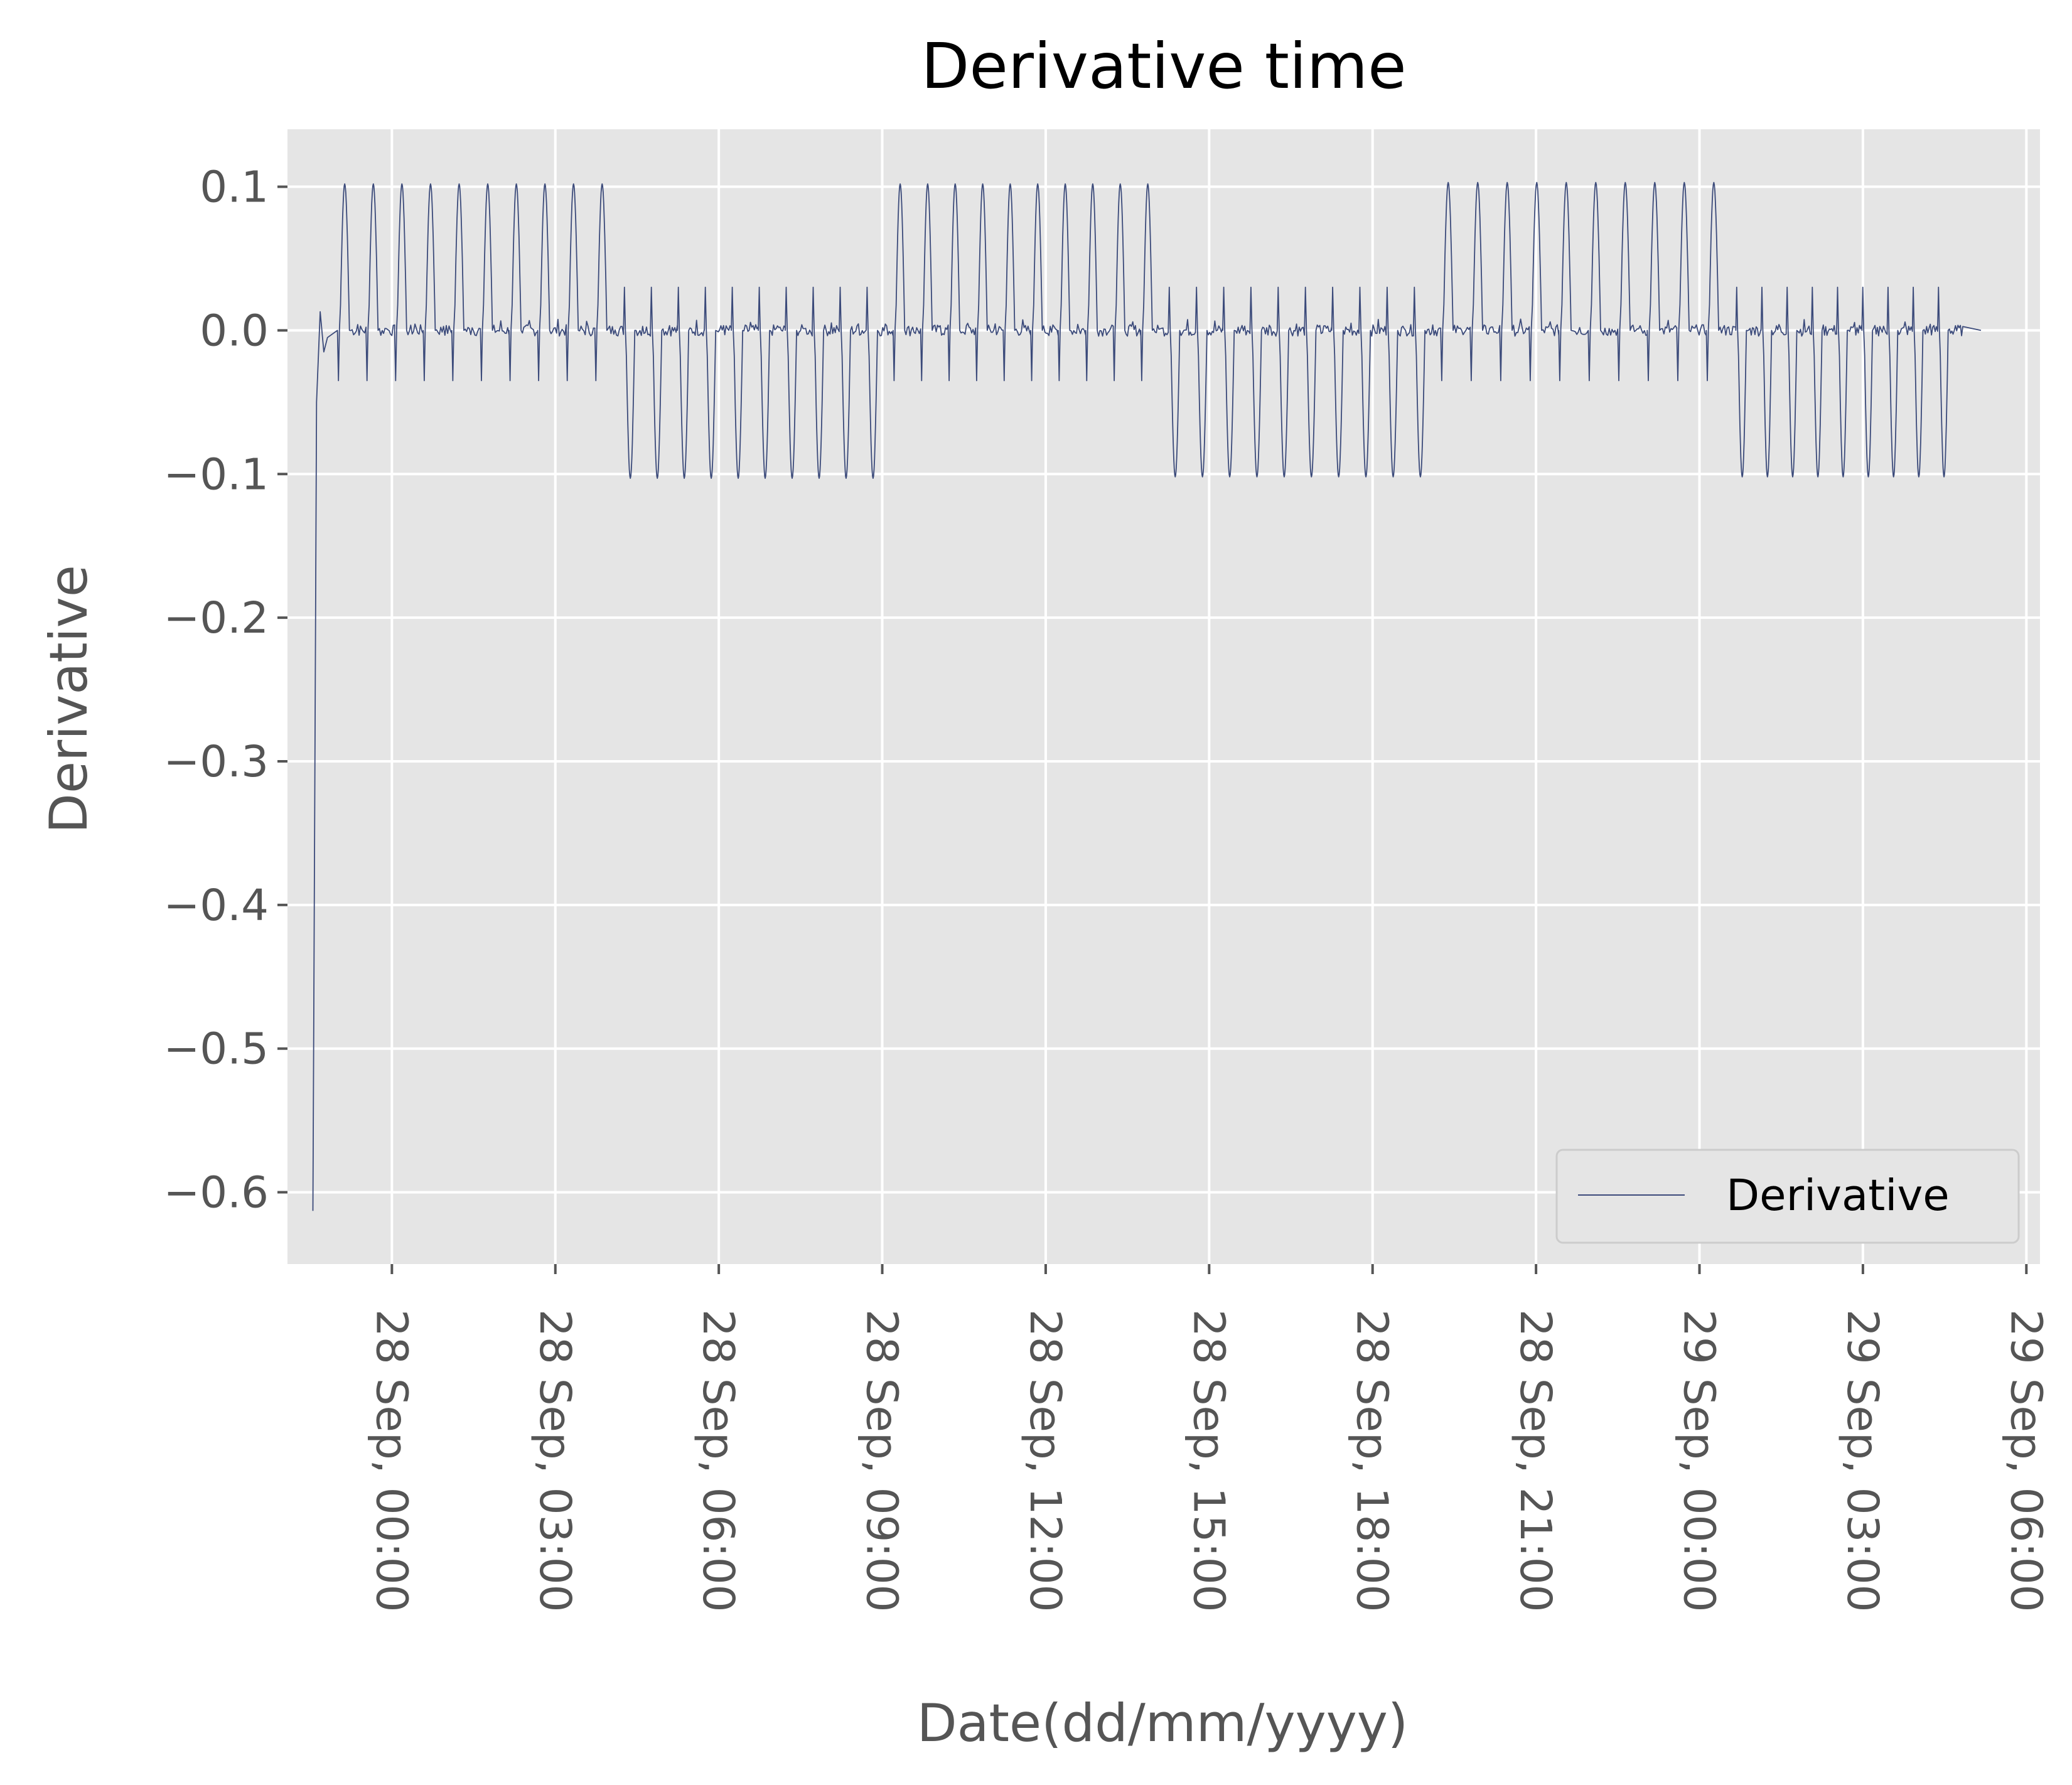  What do you see at coordinates (882, 1460) in the screenshot?
I see `x-tick-label: 28 Sep, 09:00` at bounding box center [882, 1460].